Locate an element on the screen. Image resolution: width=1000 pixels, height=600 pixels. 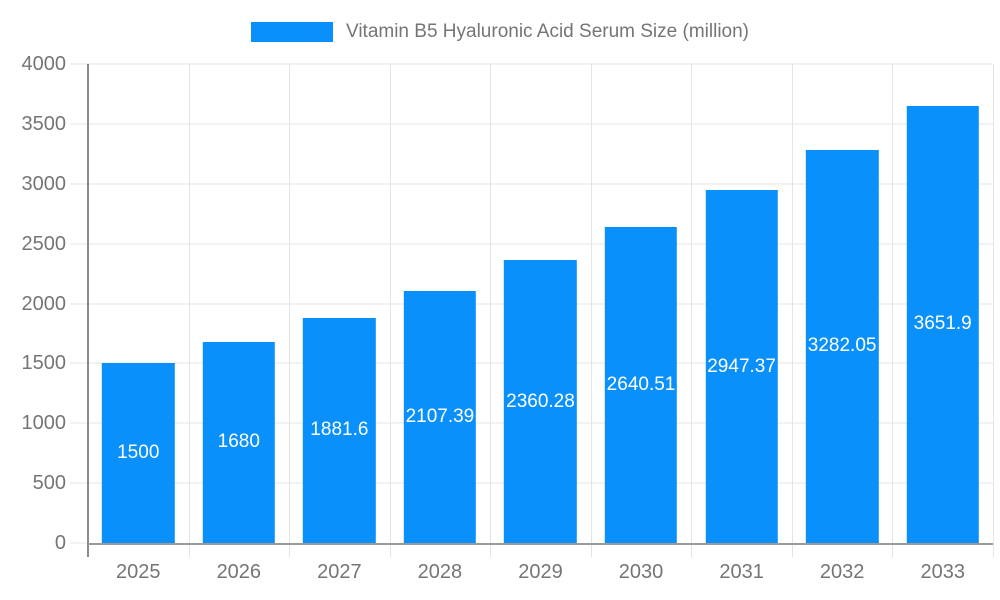
bar-value-label: 2640.51 is located at coordinates (641, 384).